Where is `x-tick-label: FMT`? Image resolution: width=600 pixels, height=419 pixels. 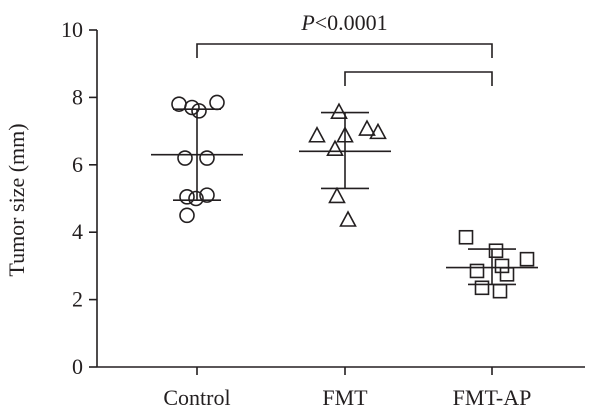 x-tick-label: FMT is located at coordinates (345, 397).